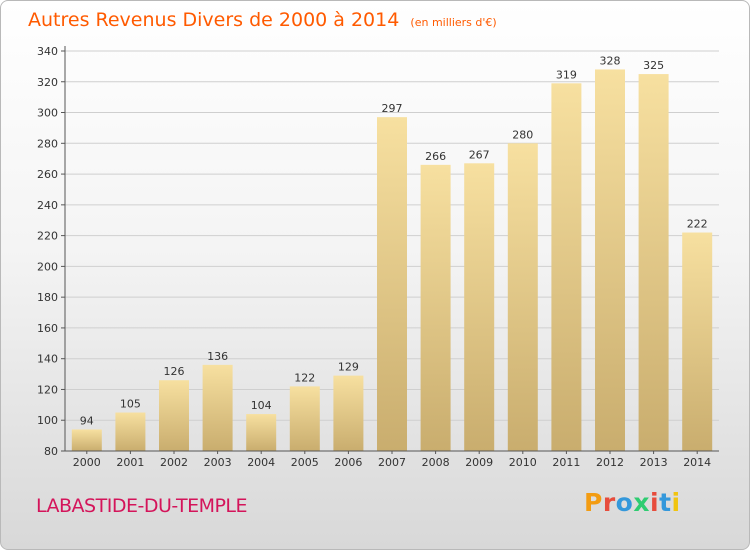 The height and width of the screenshot is (550, 750). What do you see at coordinates (610, 462) in the screenshot?
I see `x-tick-label: 2012` at bounding box center [610, 462].